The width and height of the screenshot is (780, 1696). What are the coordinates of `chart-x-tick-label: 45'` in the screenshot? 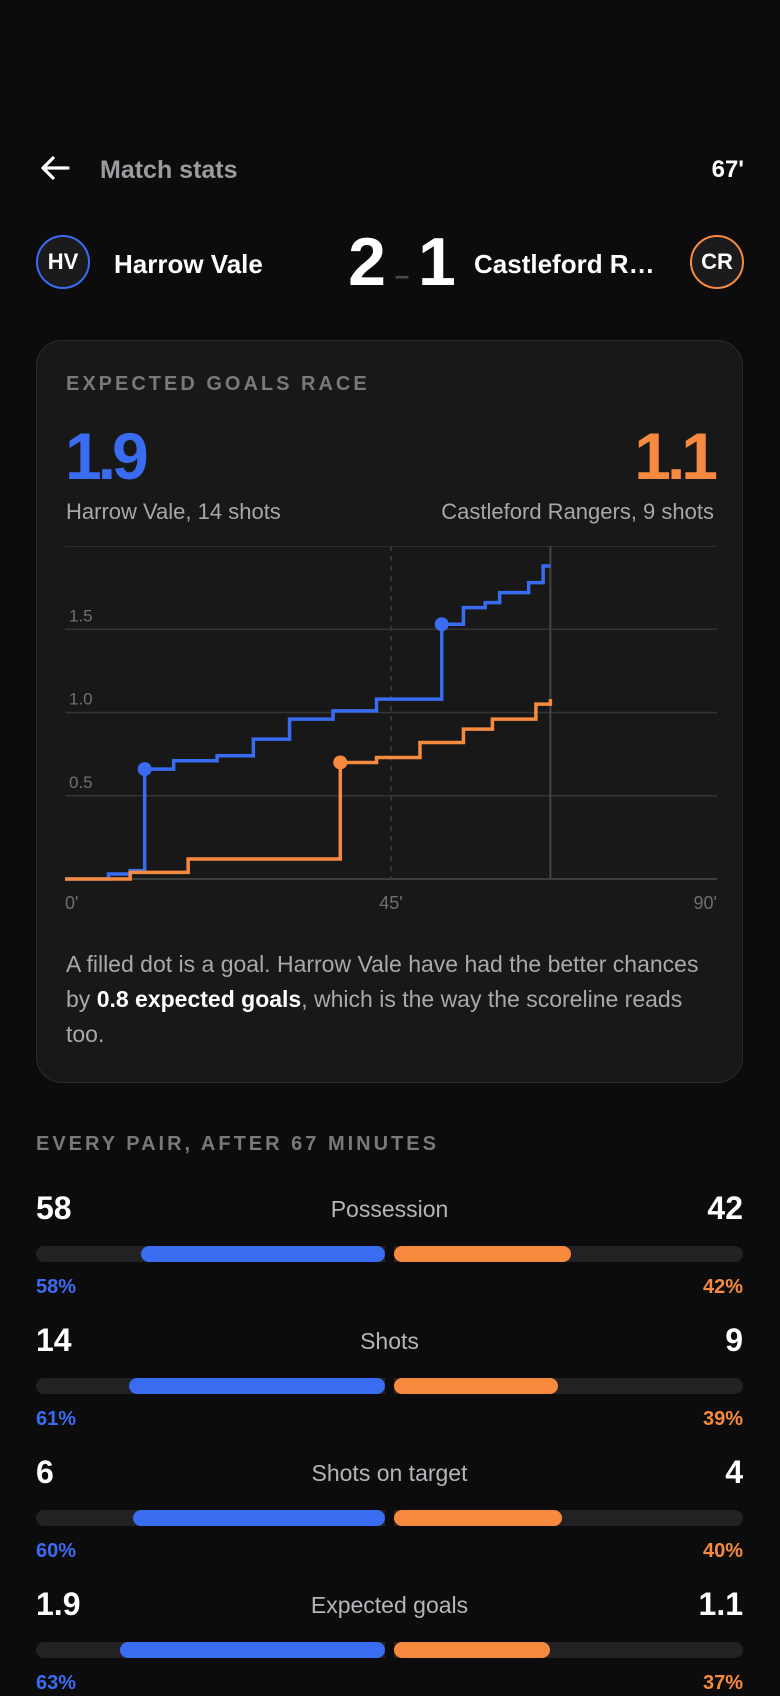 It's located at (390, 903).